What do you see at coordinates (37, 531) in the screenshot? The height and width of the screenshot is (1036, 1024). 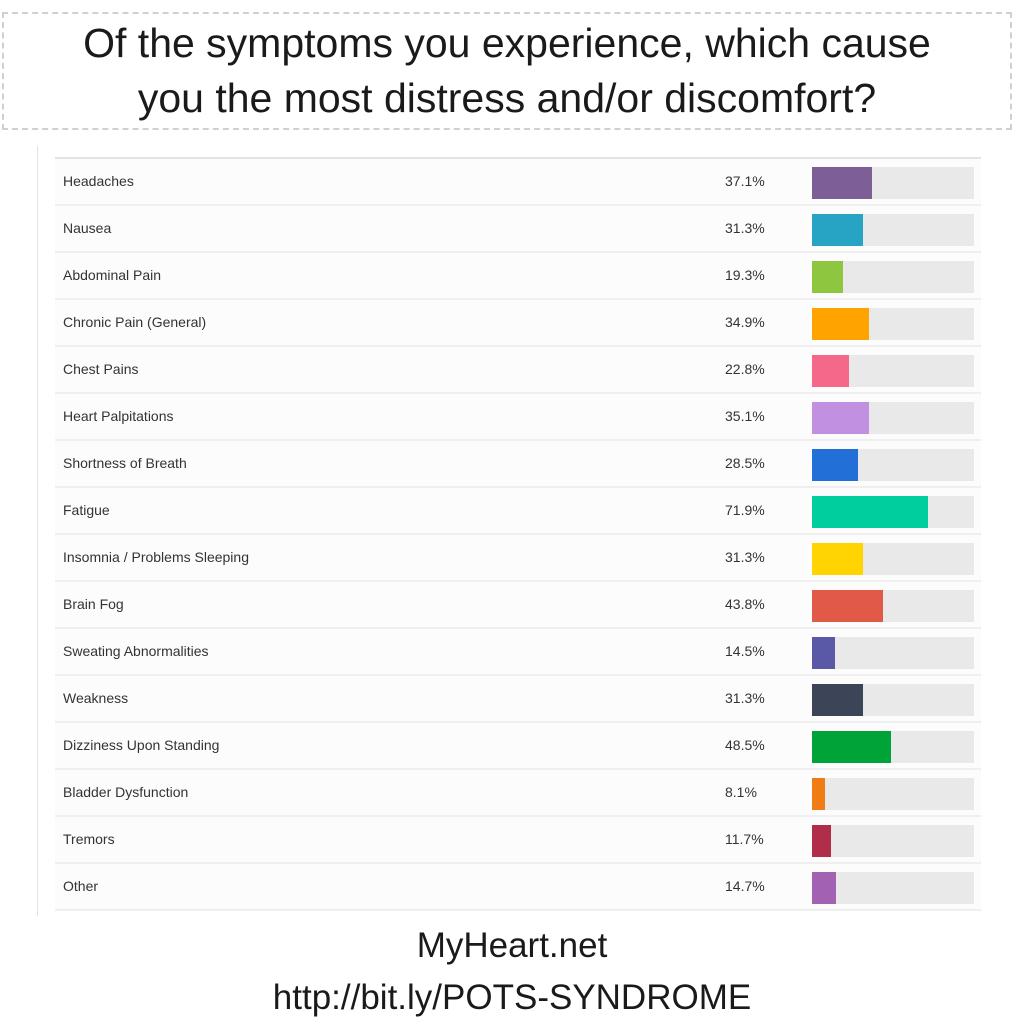 I see `left-divider` at bounding box center [37, 531].